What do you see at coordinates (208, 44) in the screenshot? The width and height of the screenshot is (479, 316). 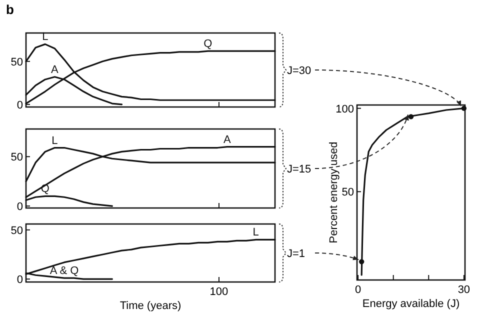 I see `series-label: Q` at bounding box center [208, 44].